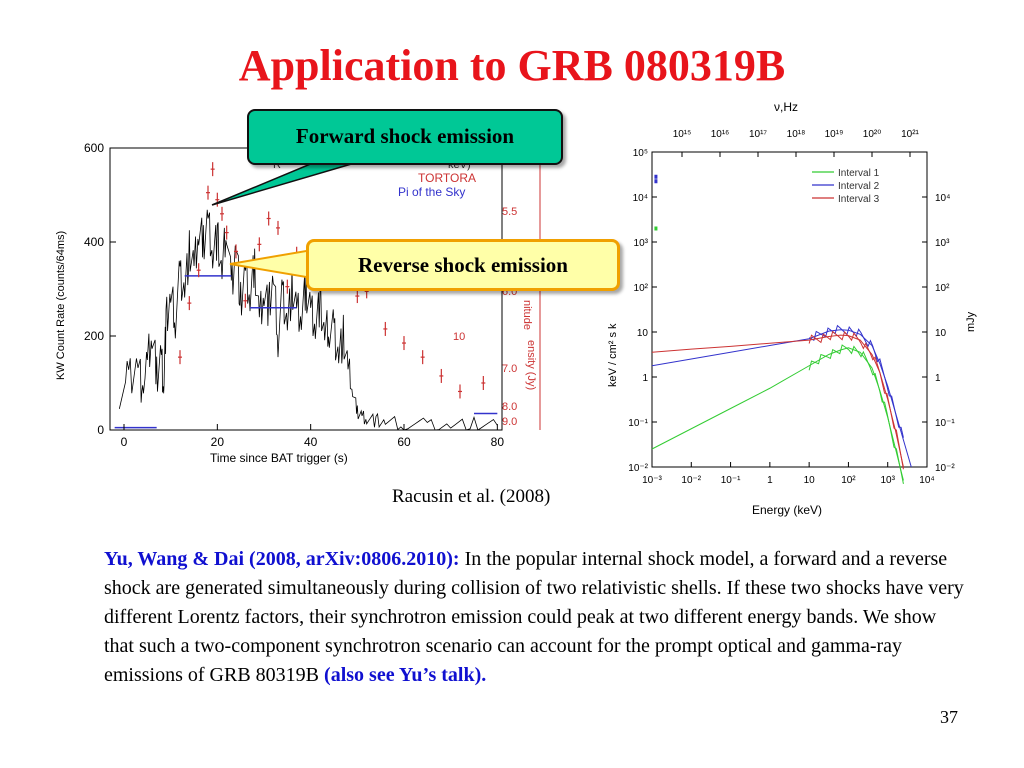 The height and width of the screenshot is (768, 1024). I want to click on sed-top-tick-label: 10²¹, so click(910, 134).